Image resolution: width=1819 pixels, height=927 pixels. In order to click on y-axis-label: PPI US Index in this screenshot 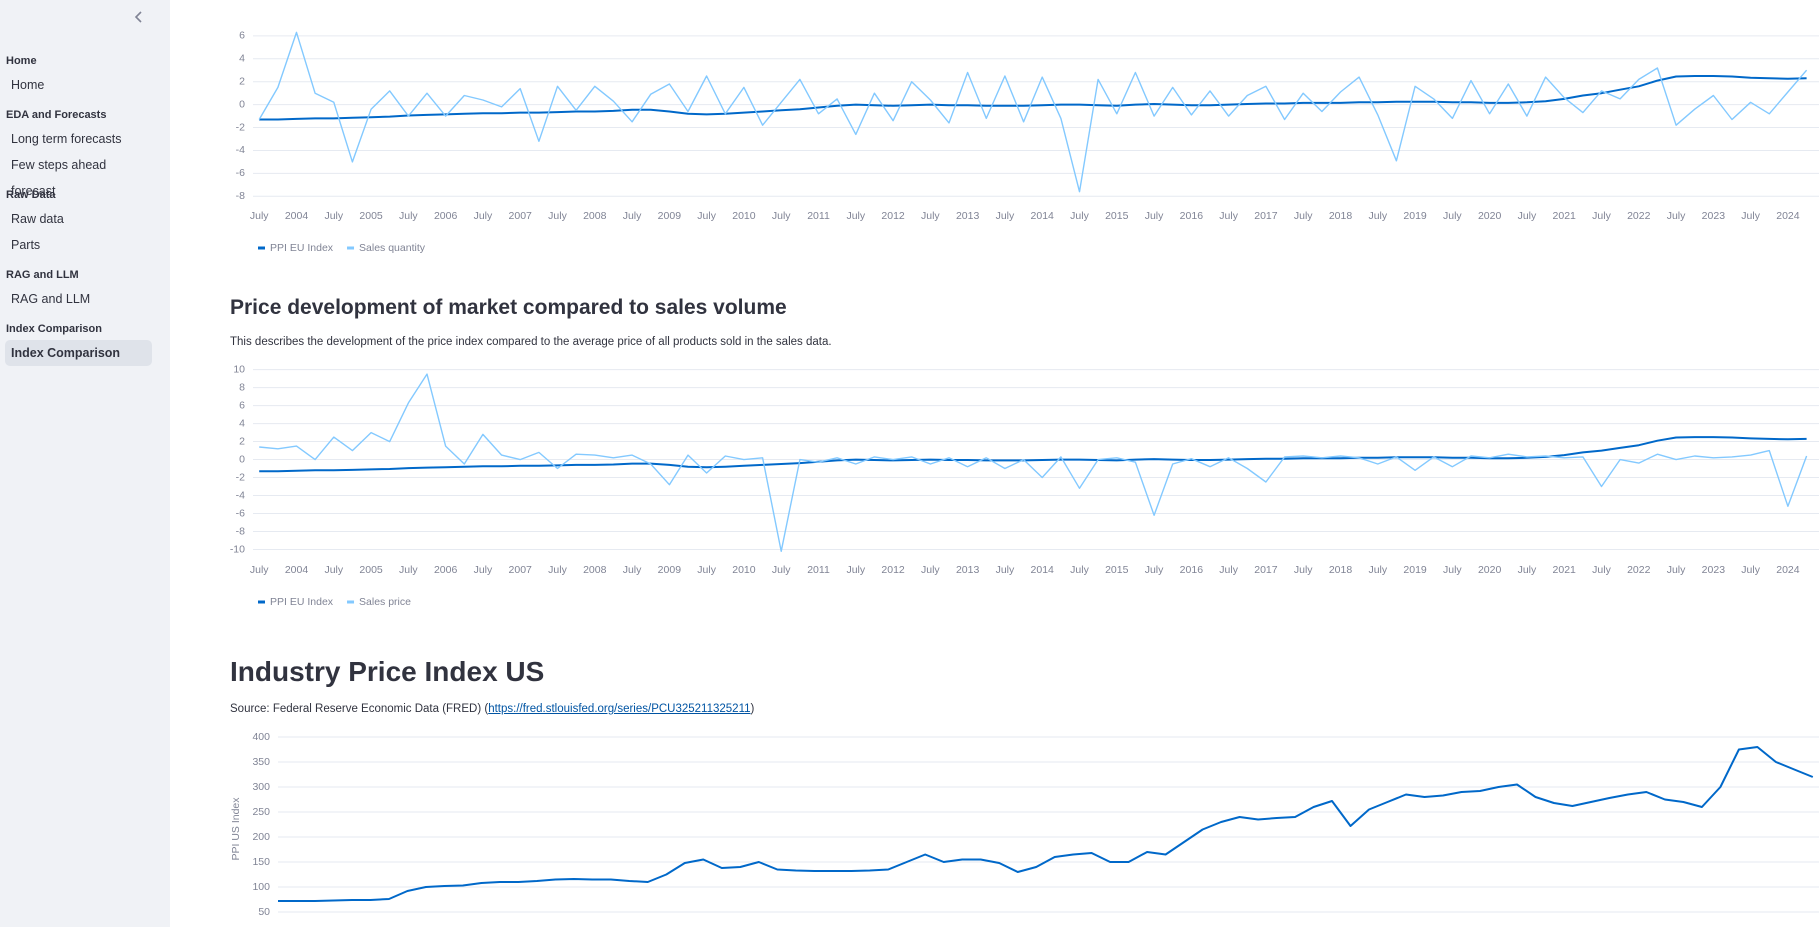, I will do `click(236, 829)`.